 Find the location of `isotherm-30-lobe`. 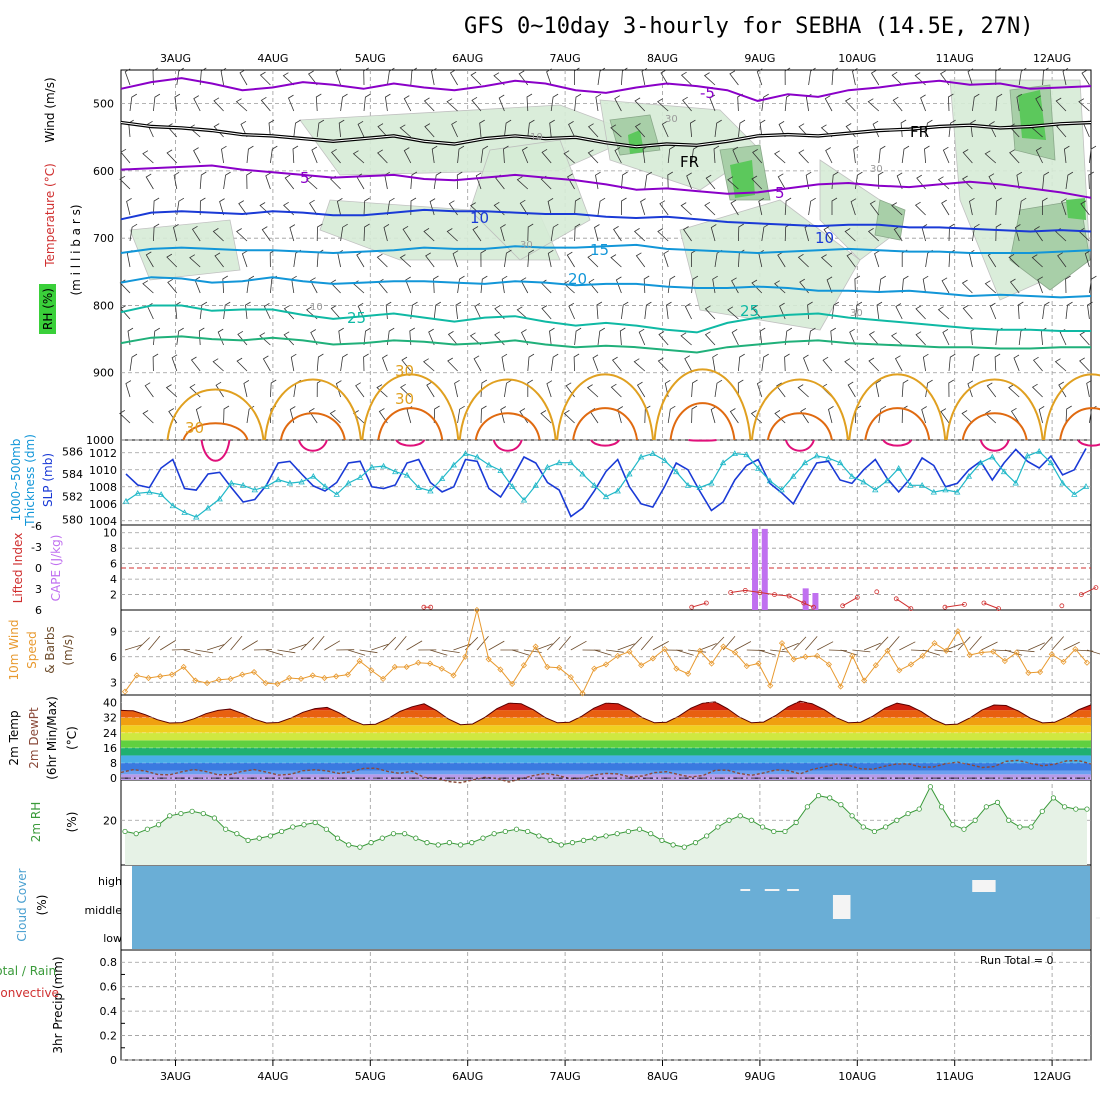

isotherm-30-lobe is located at coordinates (215, 414).